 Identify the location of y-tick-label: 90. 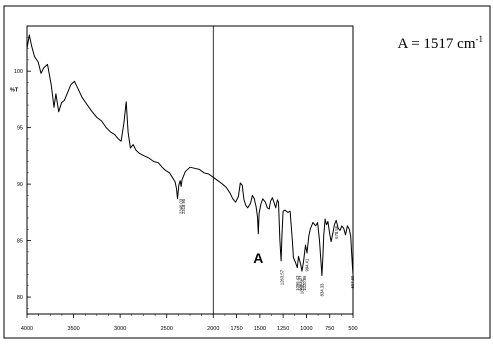
(20, 185).